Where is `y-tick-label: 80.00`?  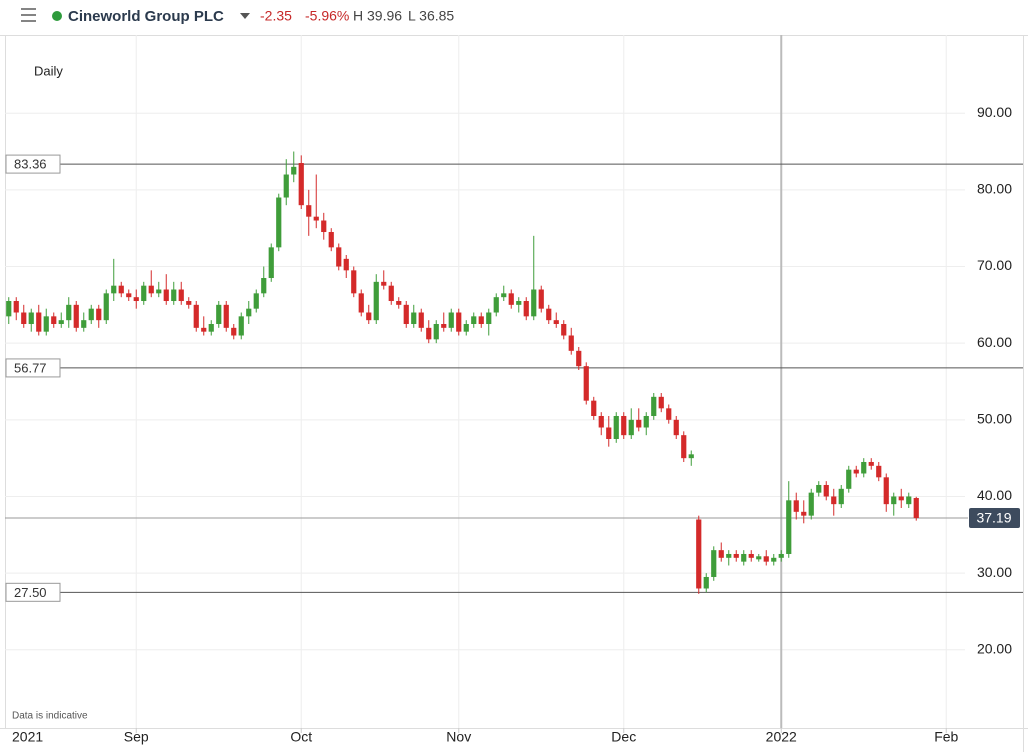
y-tick-label: 80.00 is located at coordinates (994, 189).